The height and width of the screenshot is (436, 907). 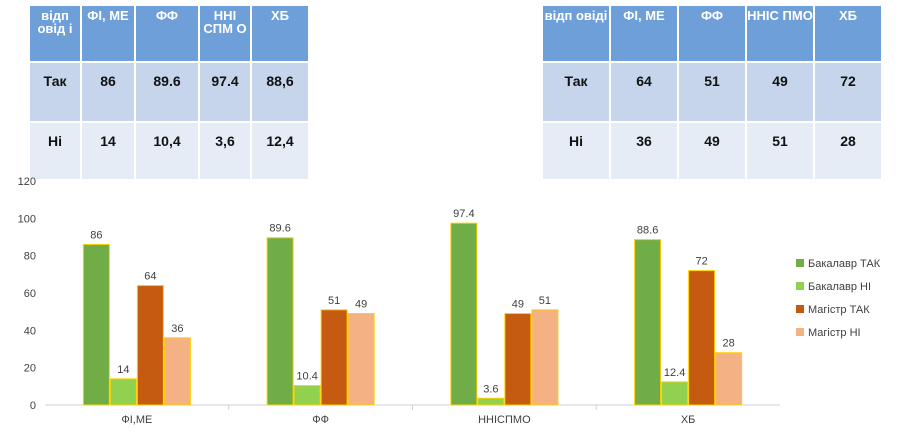 What do you see at coordinates (839, 287) in the screenshot?
I see `legend-label: Бакалавр НІ` at bounding box center [839, 287].